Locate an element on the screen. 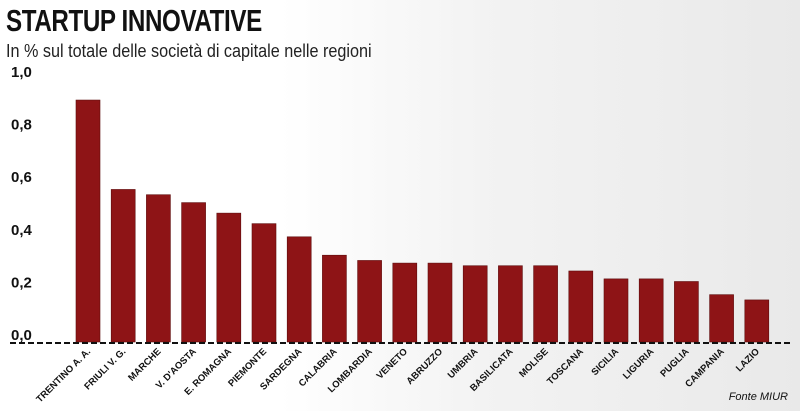 The width and height of the screenshot is (800, 411). x-tick-label: TOSCANA is located at coordinates (565, 366).